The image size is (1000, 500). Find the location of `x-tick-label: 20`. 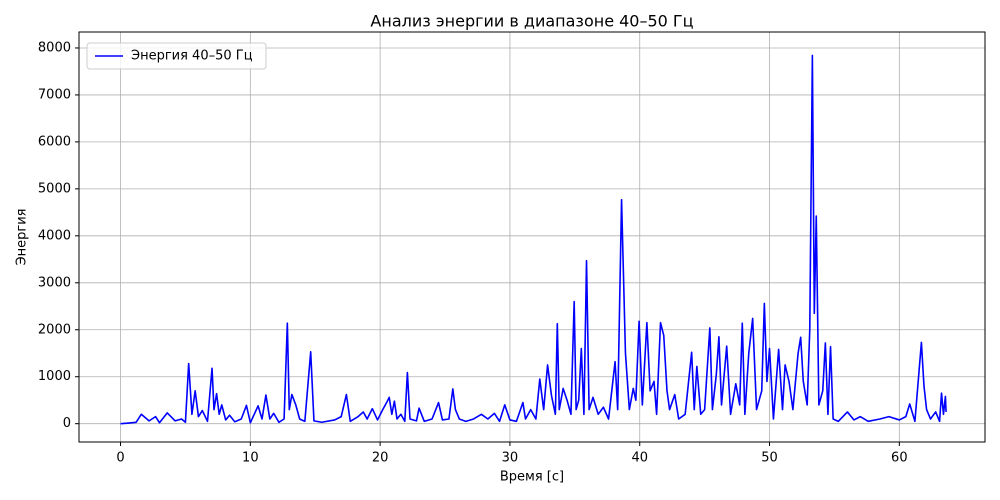

x-tick-label: 20 is located at coordinates (380, 458).